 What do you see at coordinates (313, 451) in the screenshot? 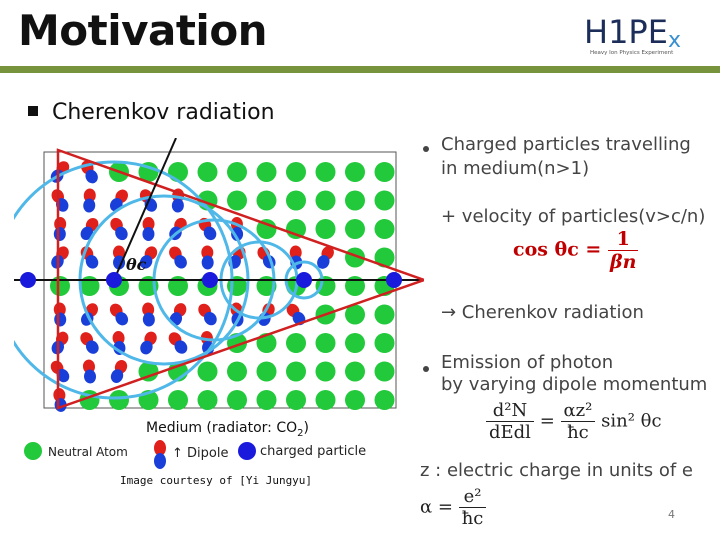
I see `legend-charge-label: charged particle` at bounding box center [313, 451].